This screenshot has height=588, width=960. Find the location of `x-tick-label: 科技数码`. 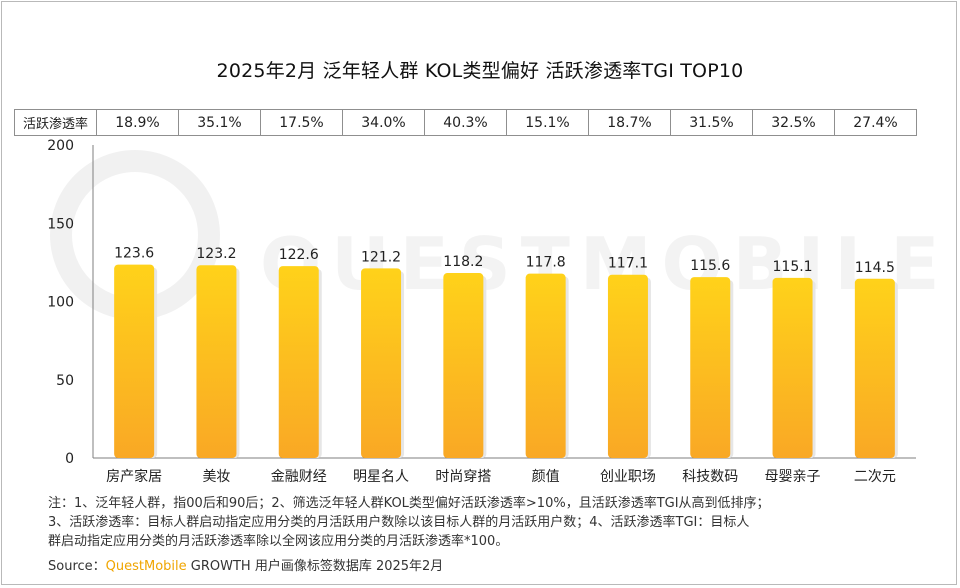

x-tick-label: 科技数码 is located at coordinates (710, 477).